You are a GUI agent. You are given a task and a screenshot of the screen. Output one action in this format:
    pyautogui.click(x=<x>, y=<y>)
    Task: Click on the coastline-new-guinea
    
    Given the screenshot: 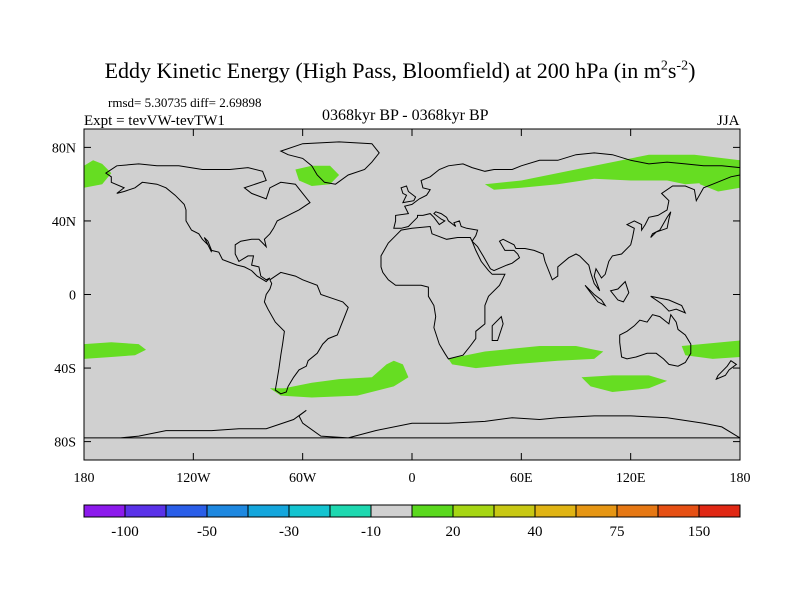 What is the action you would take?
    pyautogui.click(x=668, y=304)
    